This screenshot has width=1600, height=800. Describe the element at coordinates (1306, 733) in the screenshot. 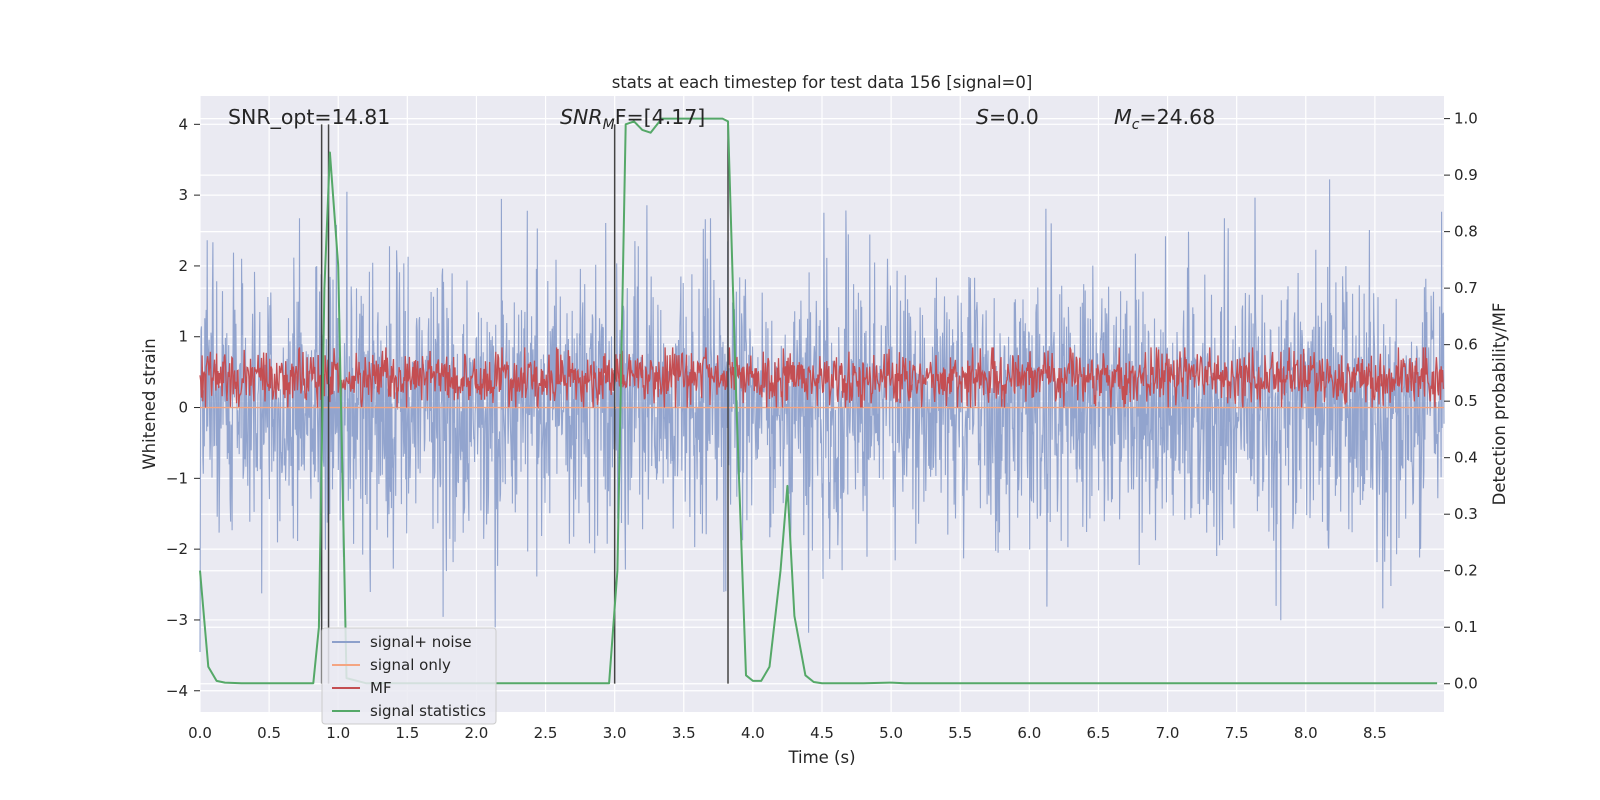

I see `x-tick-label: 8.0` at that location.